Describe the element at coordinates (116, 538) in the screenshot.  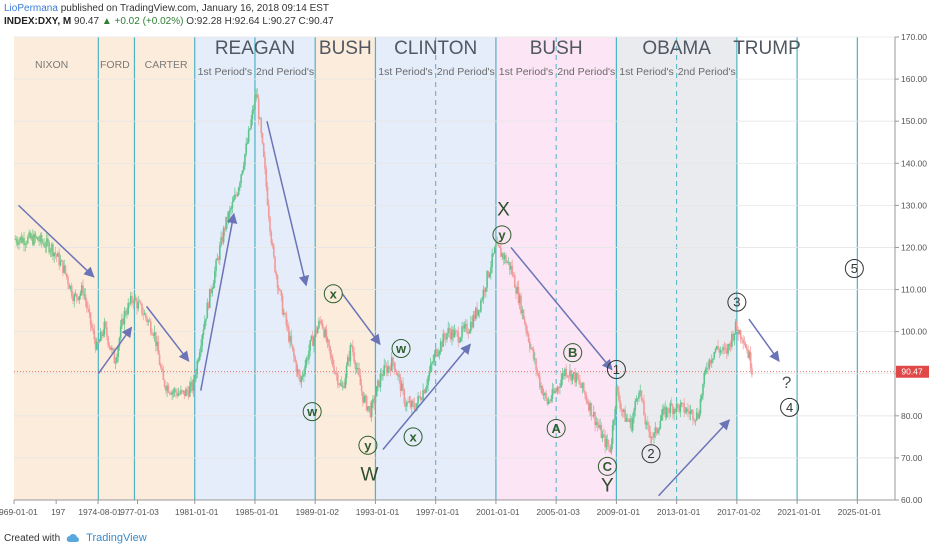
I see `tradingview-brand: TradingView` at that location.